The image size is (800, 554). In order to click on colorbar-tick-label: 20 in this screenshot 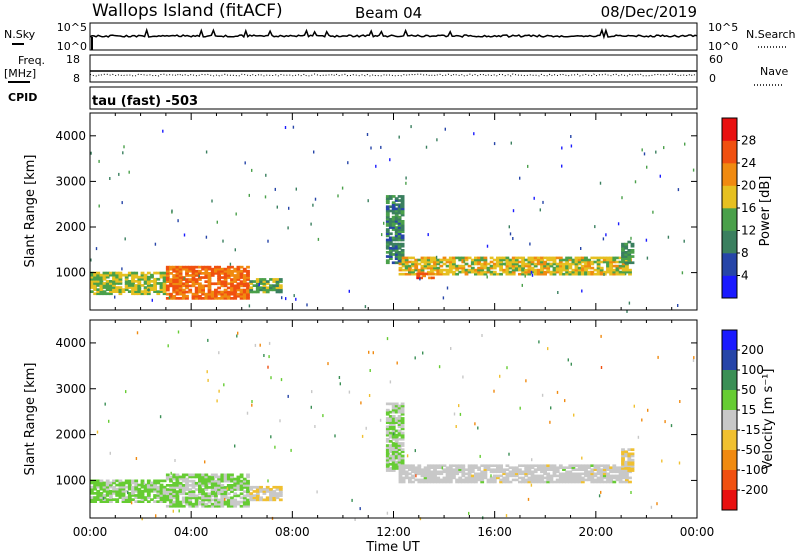, I will do `click(748, 186)`.